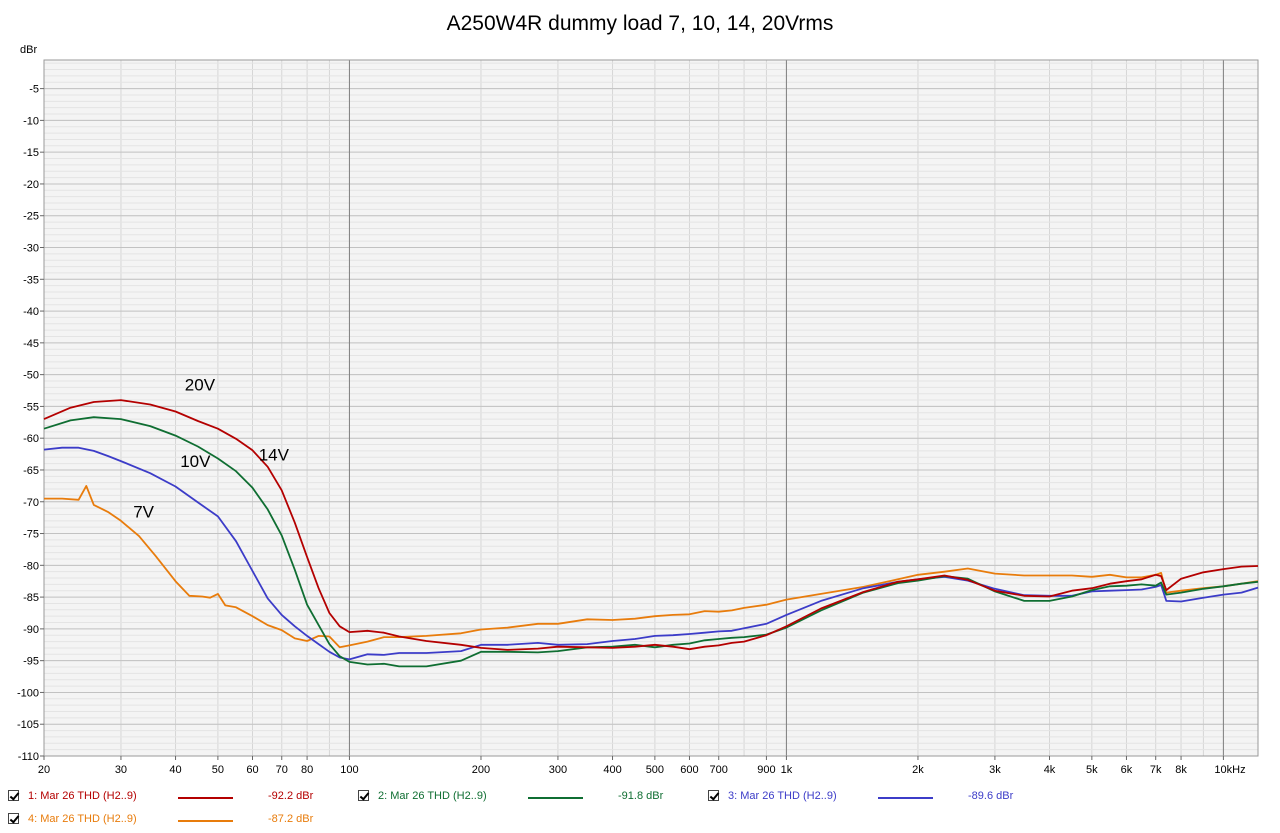 This screenshot has height=833, width=1280. What do you see at coordinates (211, 449) in the screenshot?
I see `curve-annotations: 20V 14V 10V 7V` at bounding box center [211, 449].